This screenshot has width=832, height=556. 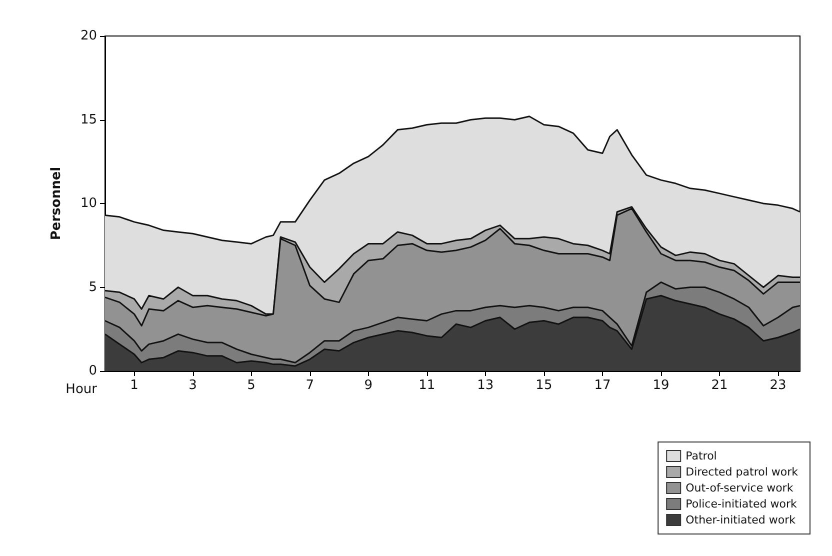 What do you see at coordinates (740, 488) in the screenshot?
I see `legend-label: Out-of-service work` at bounding box center [740, 488].